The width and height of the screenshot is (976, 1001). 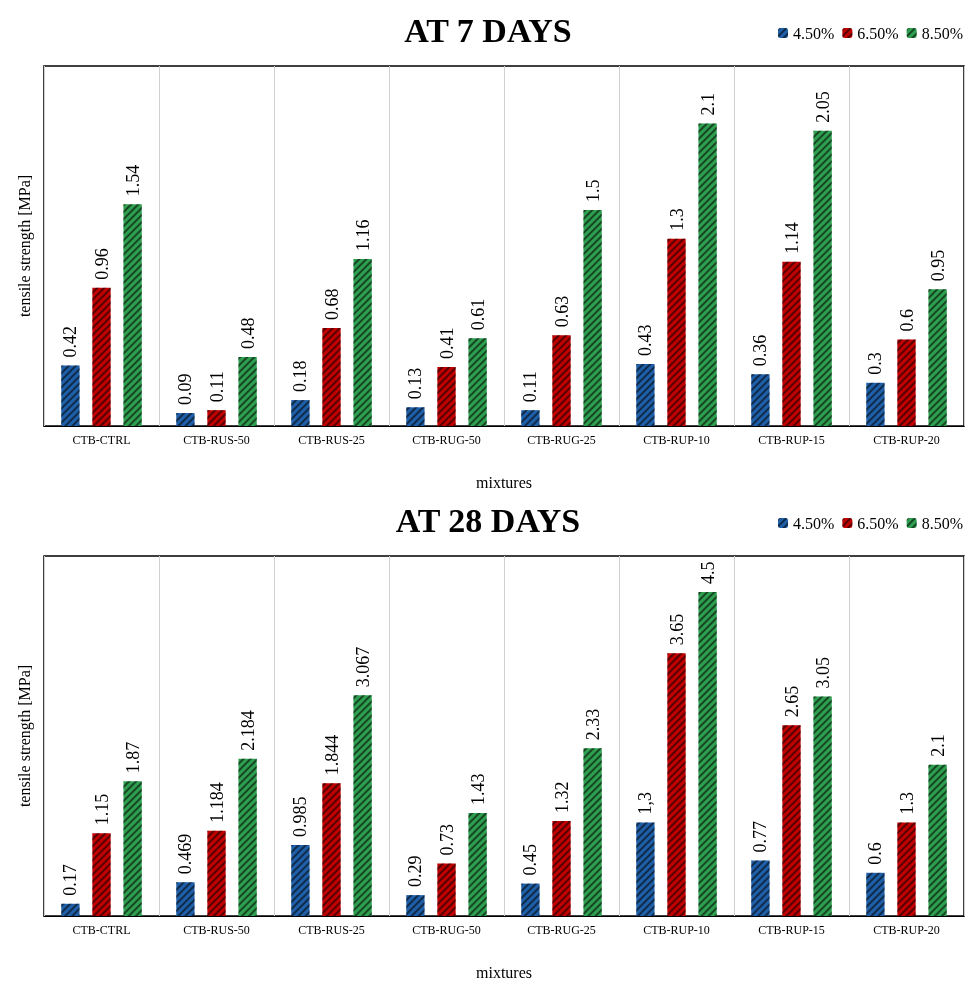 I want to click on data-label: 0.61, so click(x=477, y=314).